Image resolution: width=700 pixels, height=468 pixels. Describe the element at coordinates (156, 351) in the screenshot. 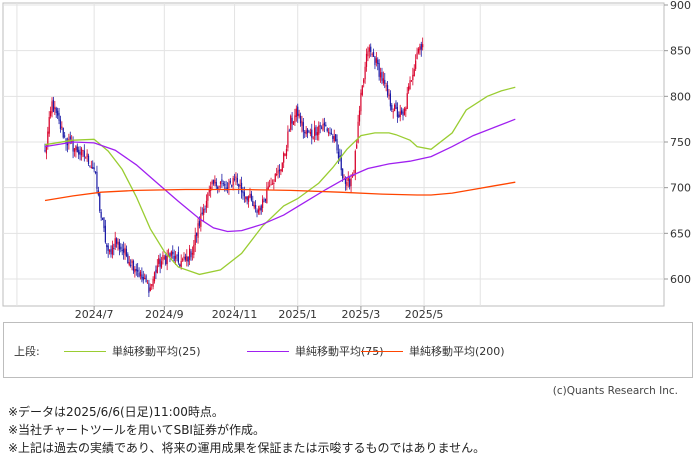

I see `legend-text-ma25: 単純移動平均(25)` at that location.